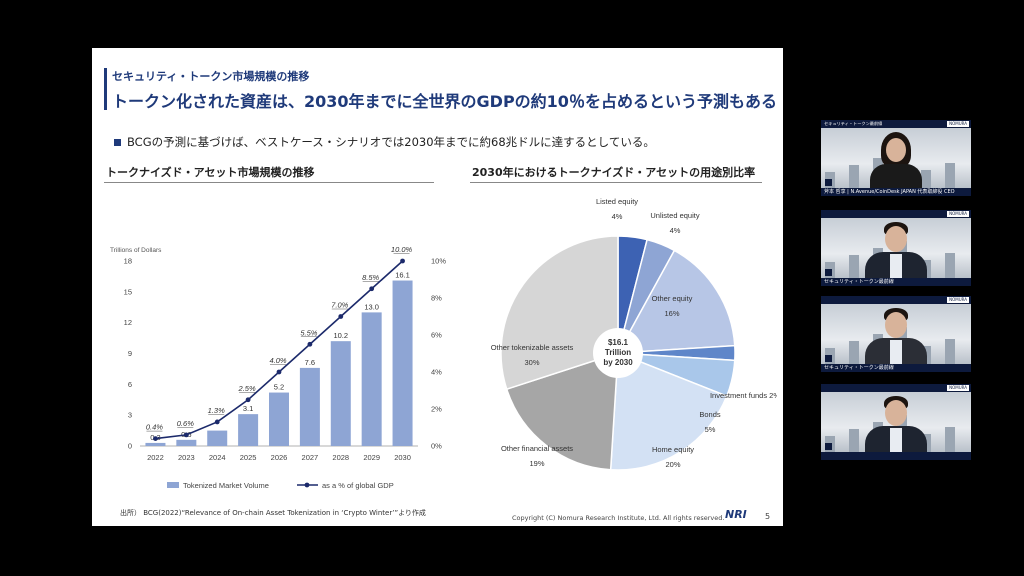 The image size is (1024, 576). I want to click on gdp-share-label: 8.5%, so click(370, 277).